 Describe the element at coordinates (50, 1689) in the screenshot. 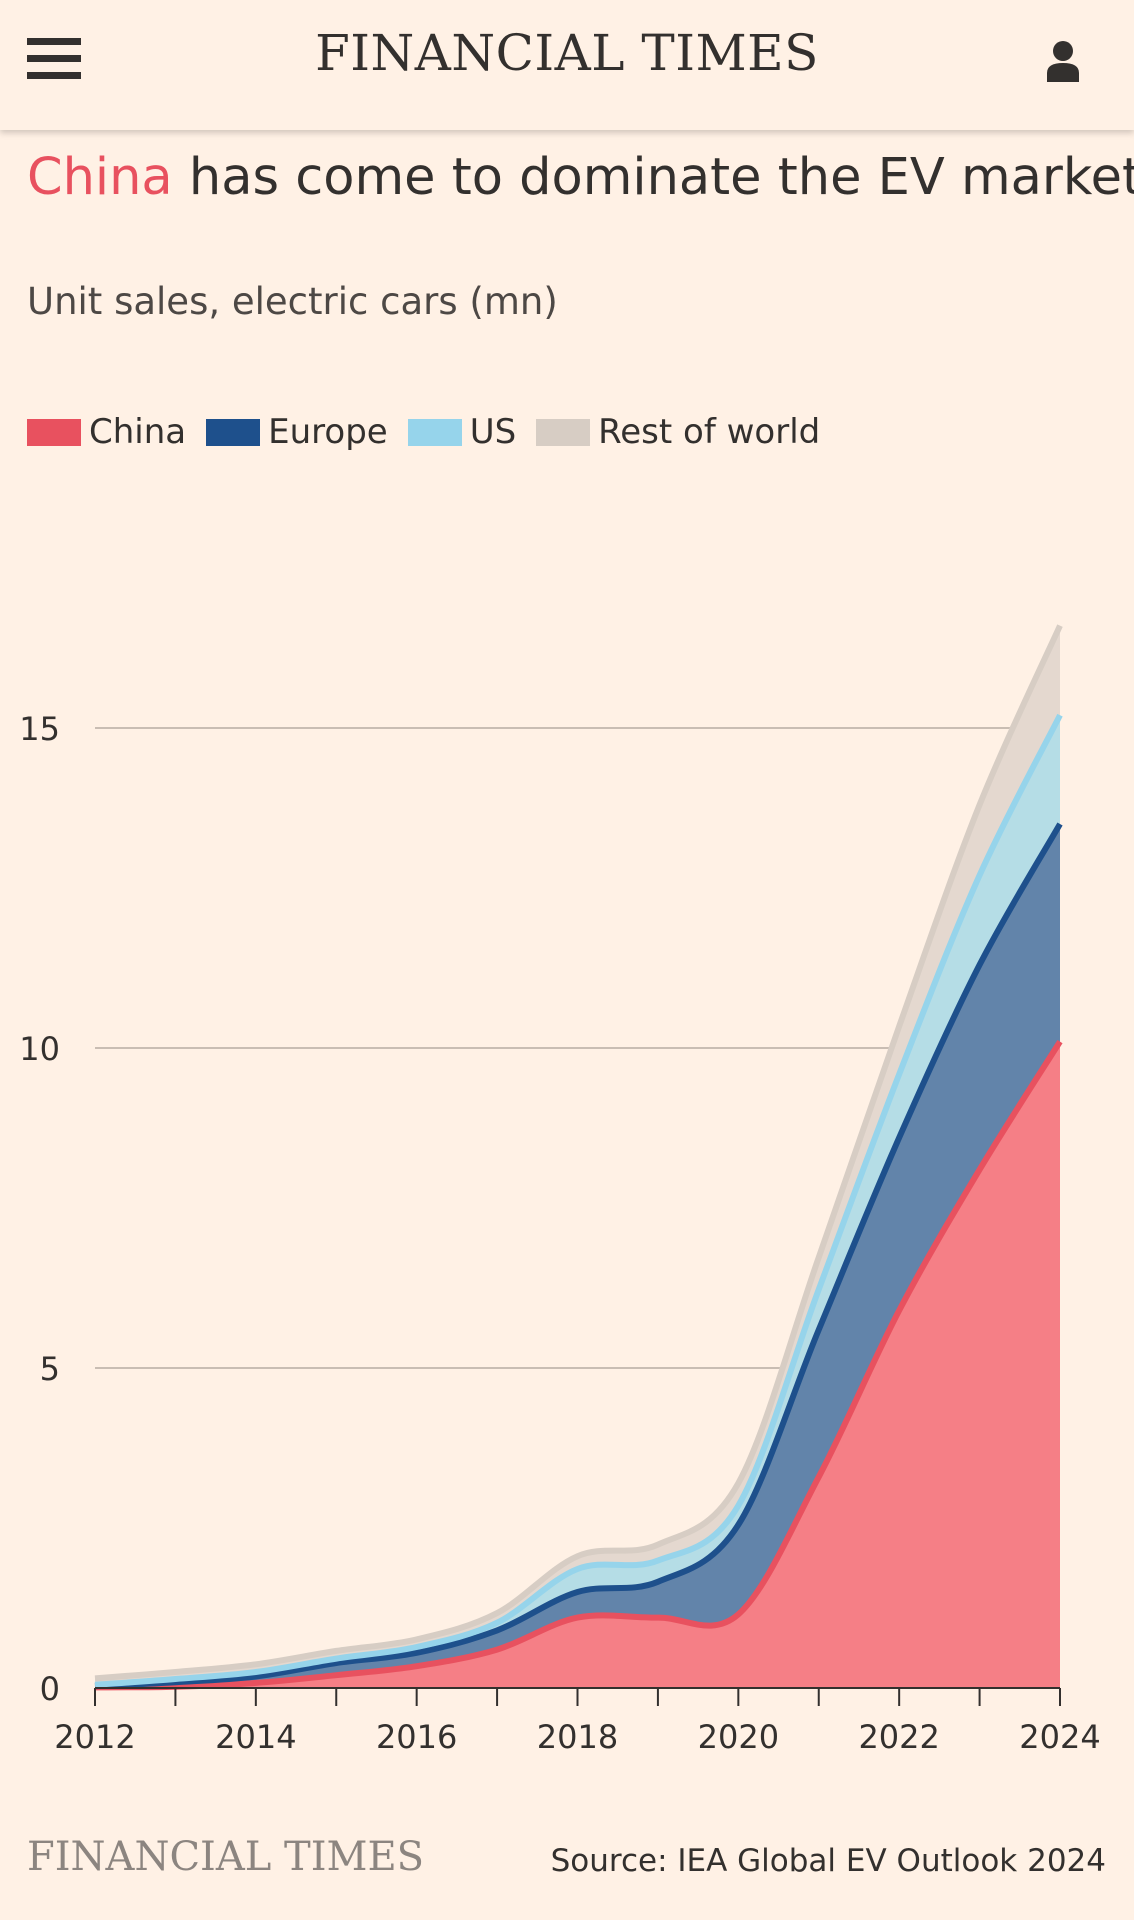

I see `y-tick-label: 0` at that location.